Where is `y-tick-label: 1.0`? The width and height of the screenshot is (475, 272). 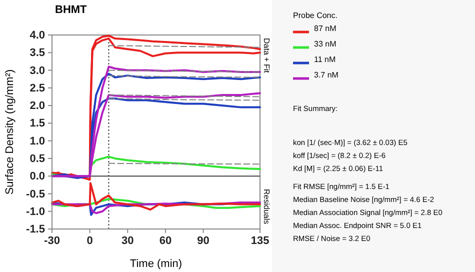
y-tick-label: 1.0 is located at coordinates (37, 141).